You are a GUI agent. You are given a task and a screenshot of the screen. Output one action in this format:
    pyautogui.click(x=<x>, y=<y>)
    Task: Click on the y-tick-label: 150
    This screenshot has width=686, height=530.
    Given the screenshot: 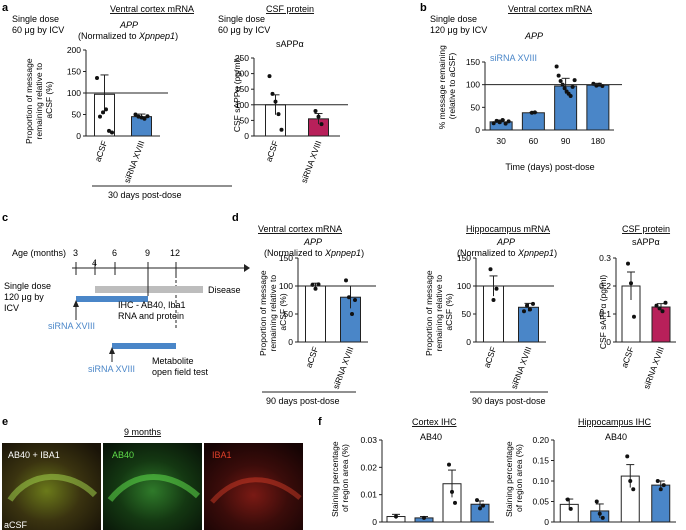 What is the action you would take?
    pyautogui.click(x=464, y=258)
    